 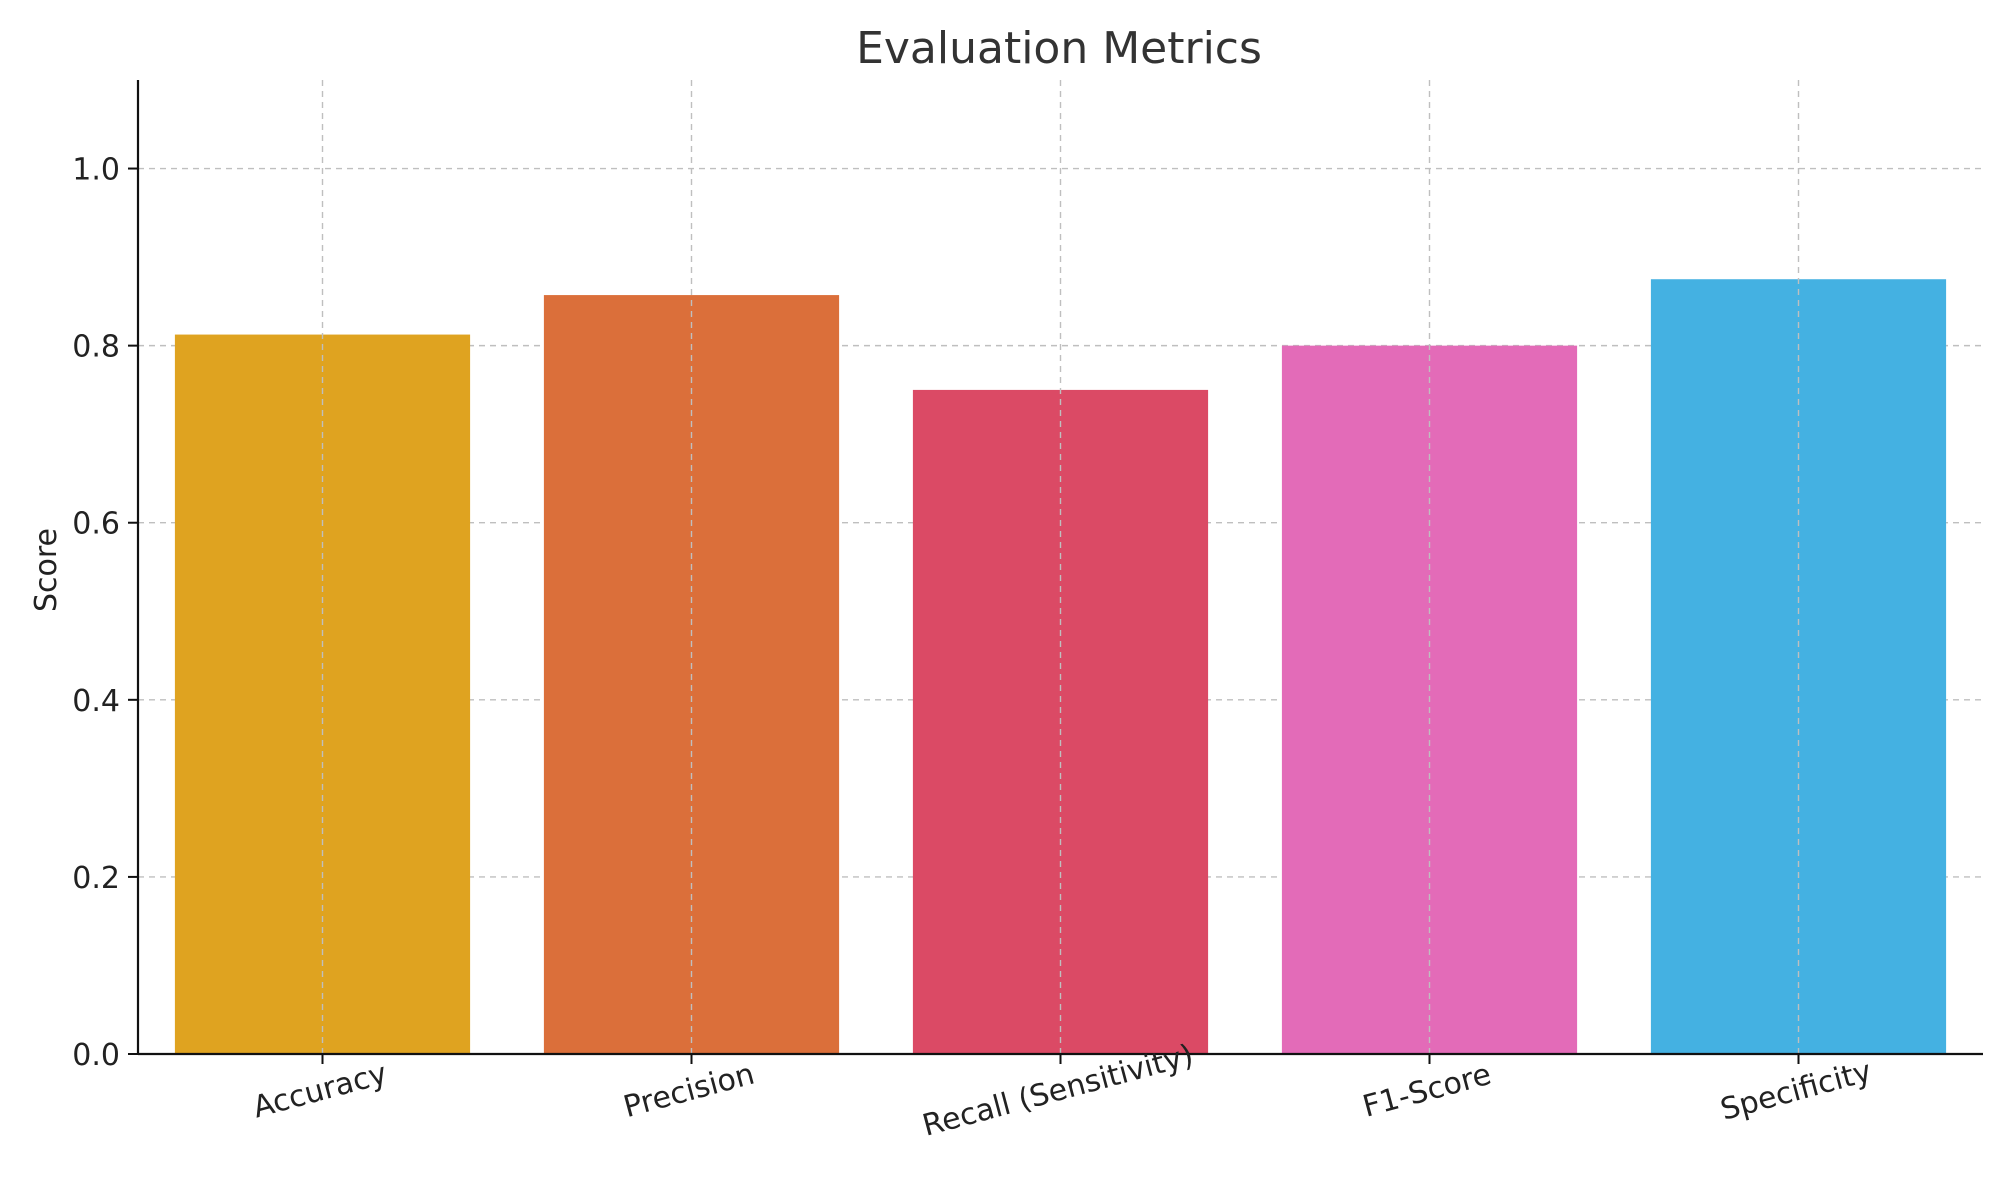 What do you see at coordinates (1059, 48) in the screenshot?
I see `chart-title: Evaluation Metrics` at bounding box center [1059, 48].